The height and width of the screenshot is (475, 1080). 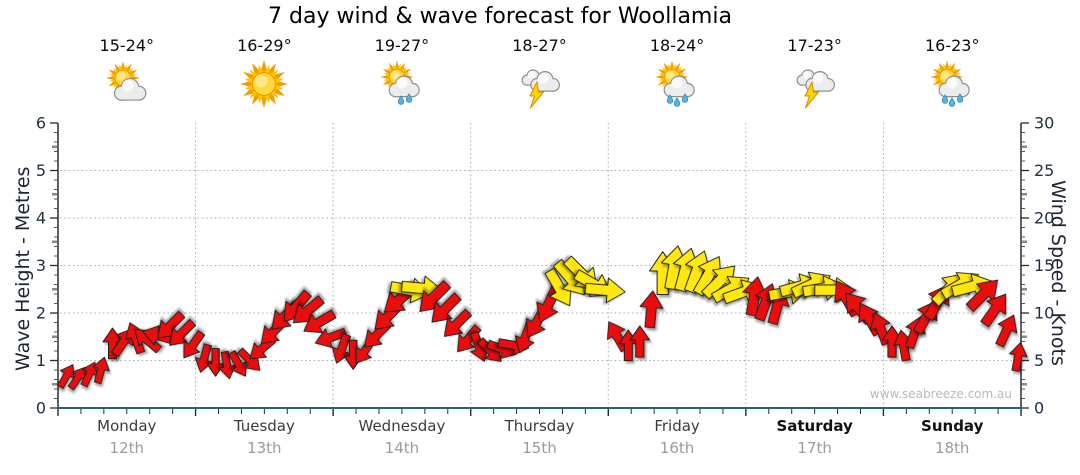 I want to click on day-label-thursday: Thursday 15th, so click(x=540, y=437).